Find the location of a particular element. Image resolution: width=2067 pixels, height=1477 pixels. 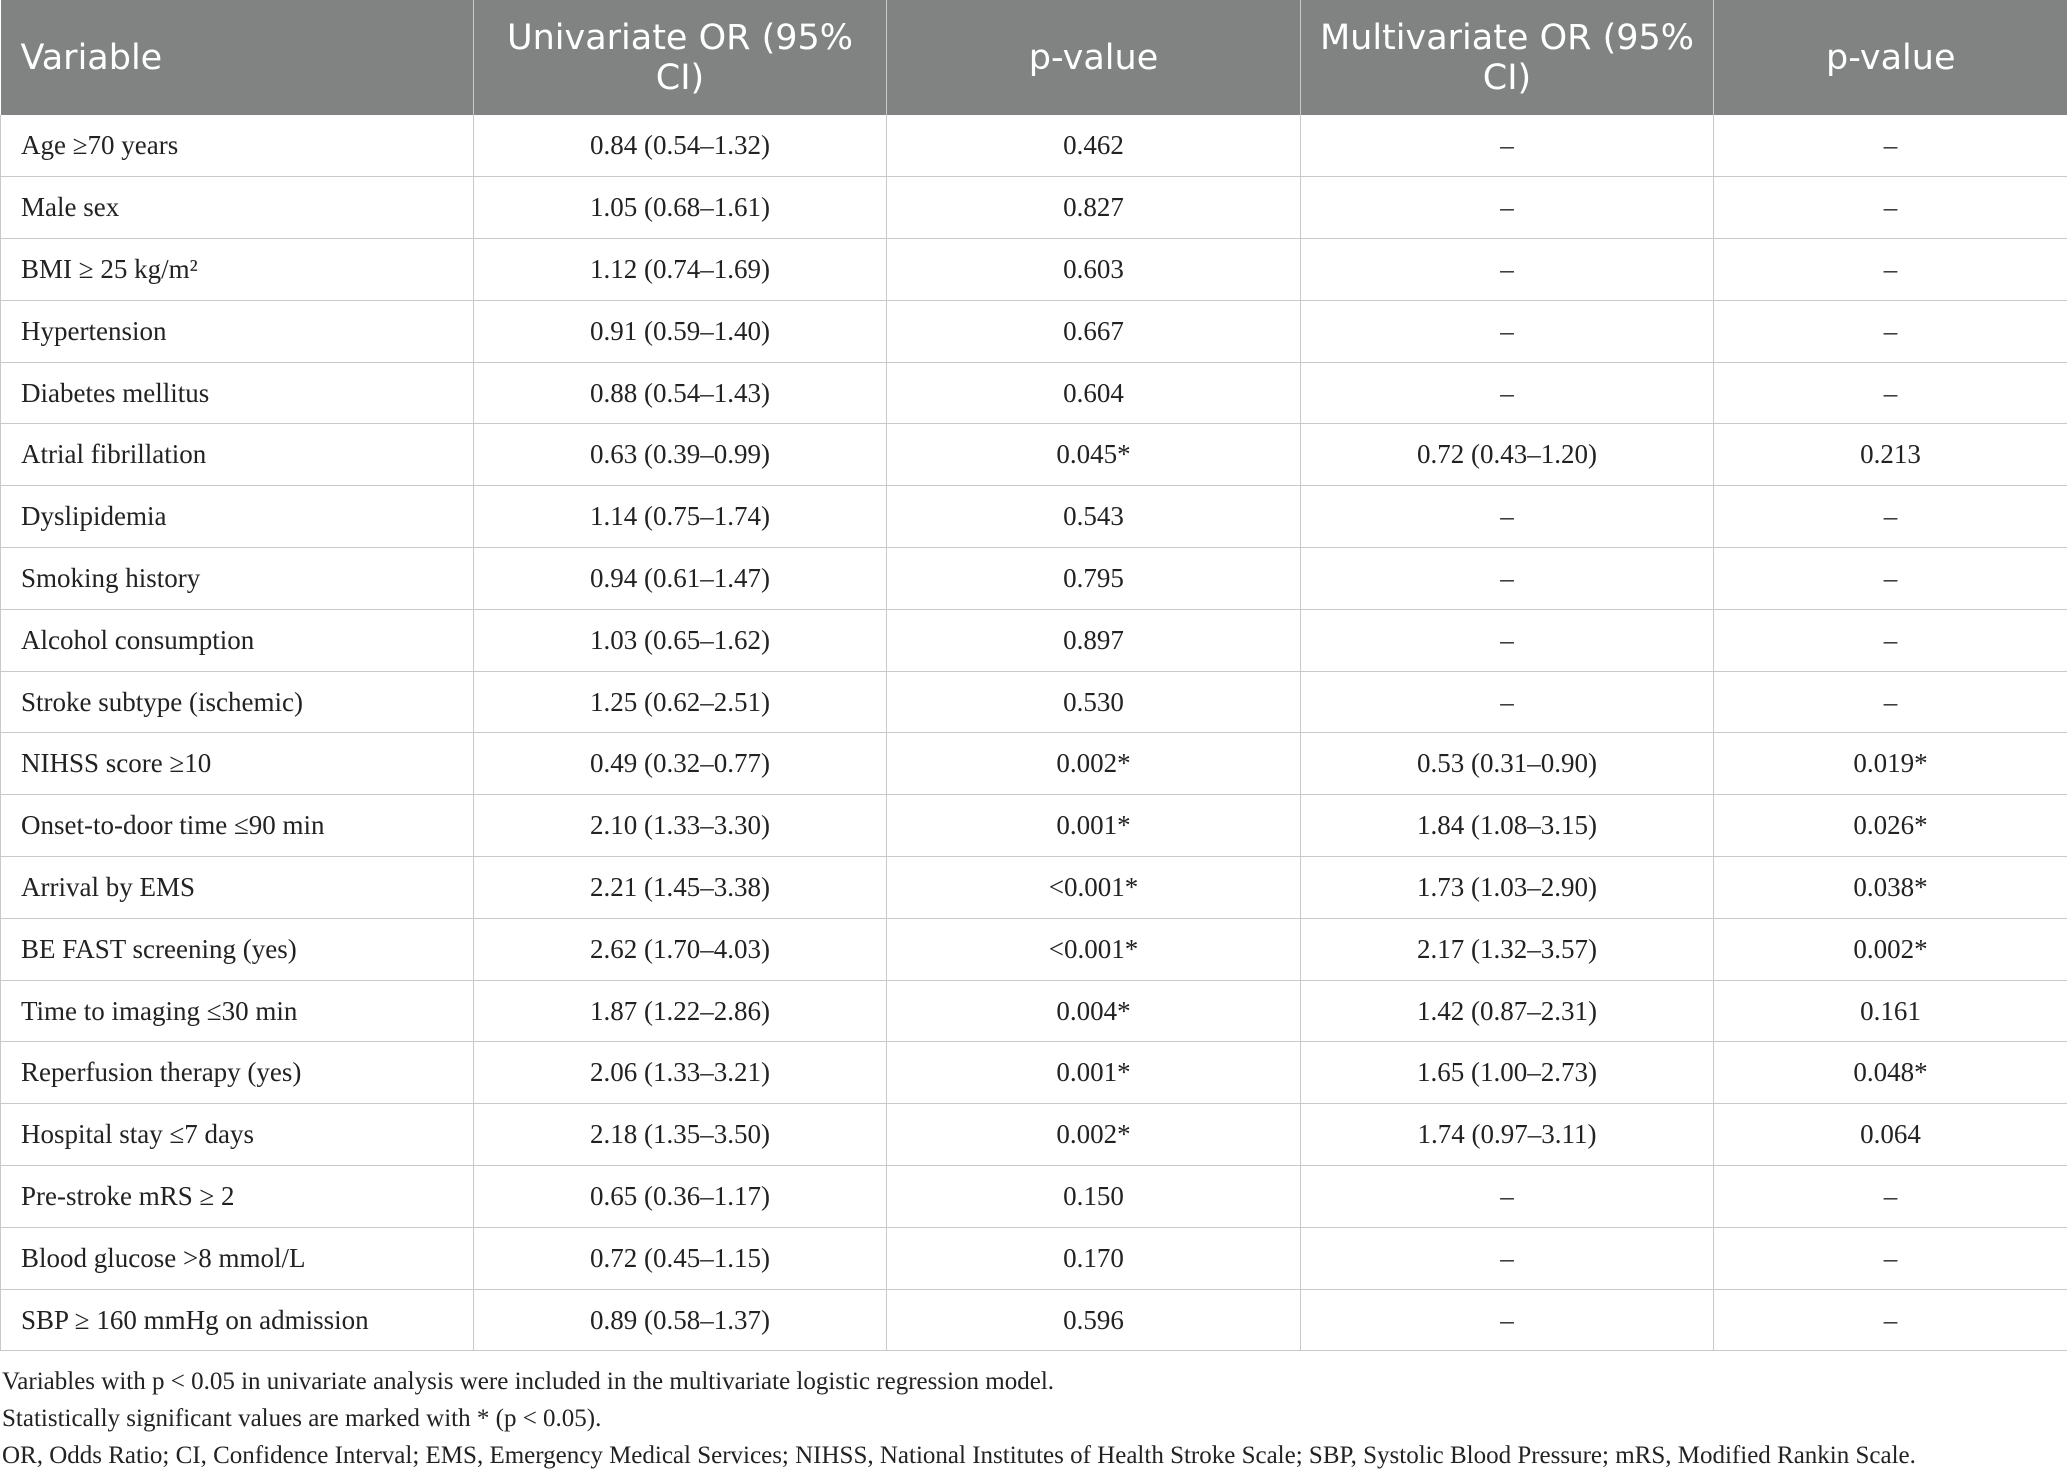

table-cell: 0.026* is located at coordinates (1890, 826).